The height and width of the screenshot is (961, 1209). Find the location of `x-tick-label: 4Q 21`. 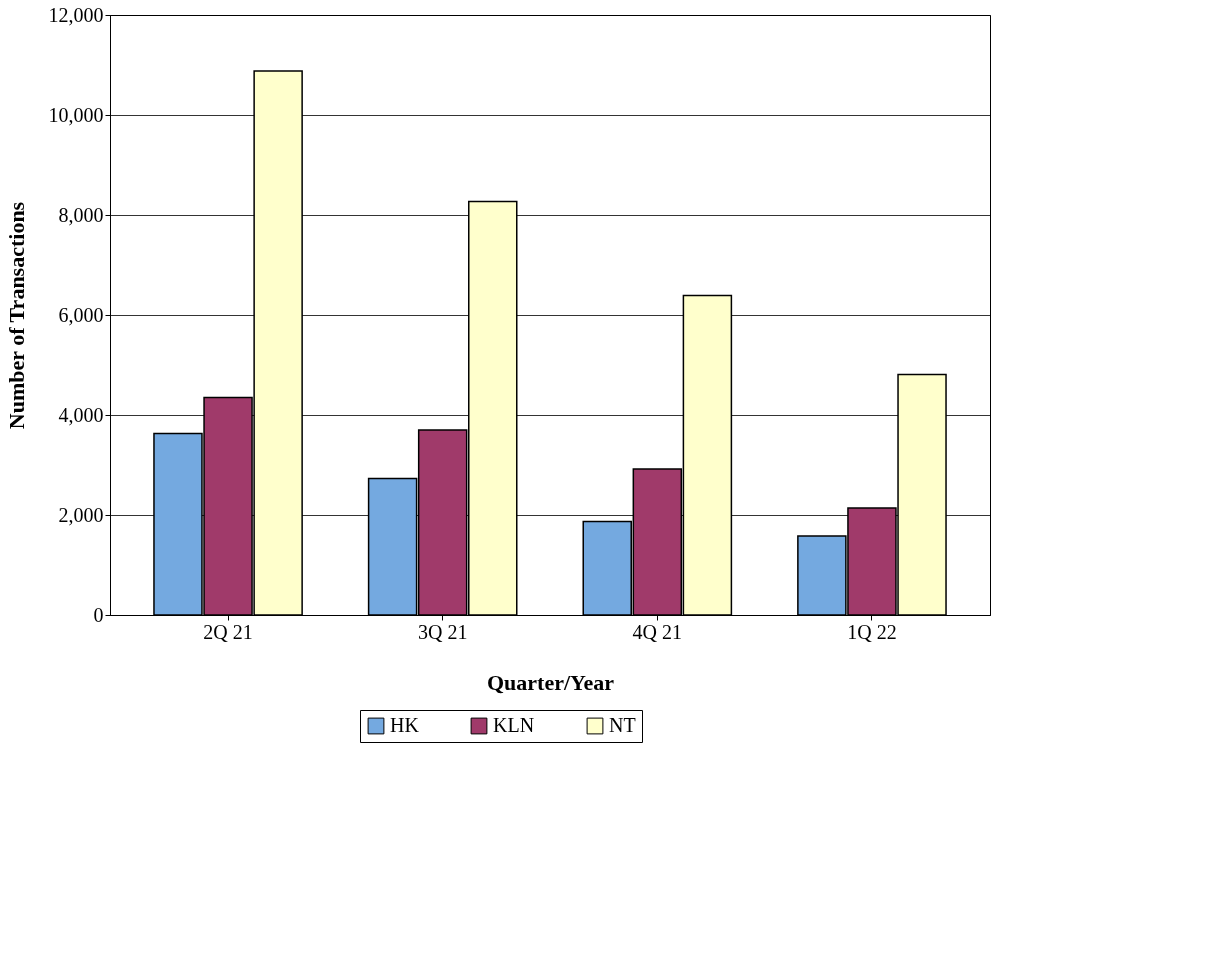

x-tick-label: 4Q 21 is located at coordinates (657, 631).